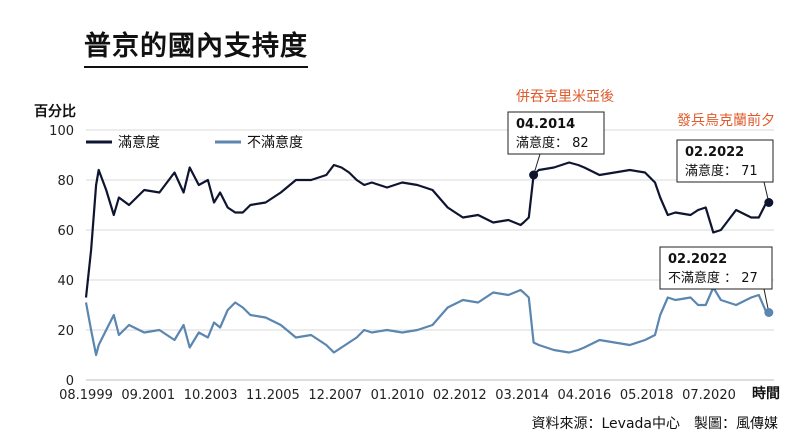 Image resolution: width=800 pixels, height=439 pixels. I want to click on x-tick-label: 12.2007, so click(335, 395).